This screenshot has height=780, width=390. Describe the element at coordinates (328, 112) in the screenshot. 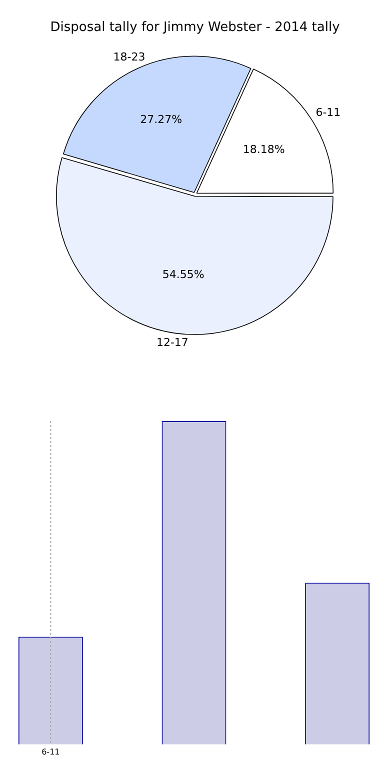

I see `slice-label: 6-11` at that location.